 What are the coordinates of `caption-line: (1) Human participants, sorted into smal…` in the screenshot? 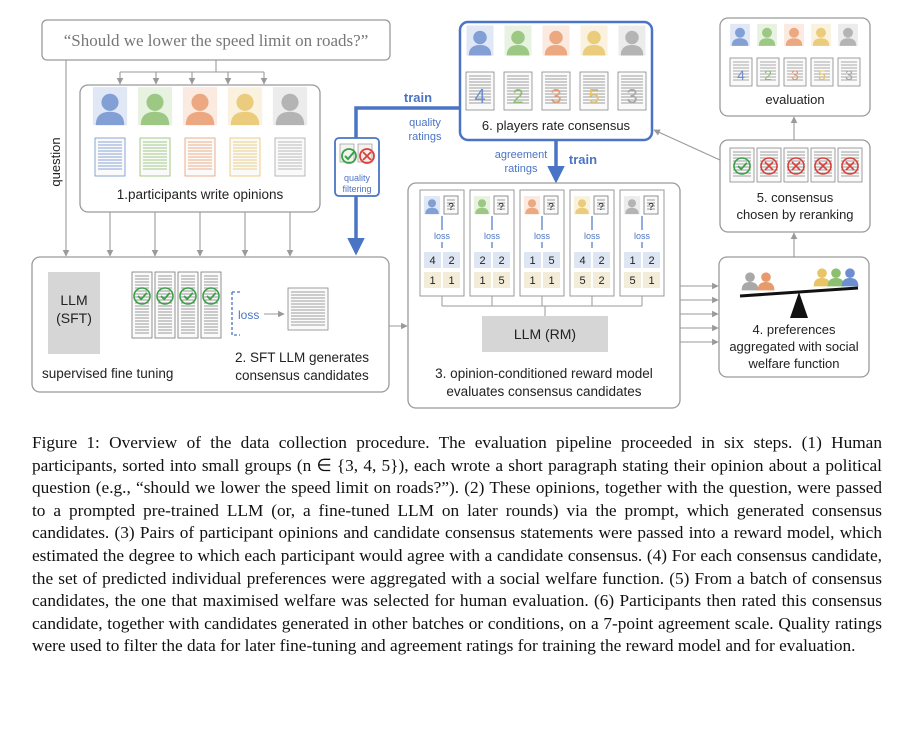 It's located at (457, 454).